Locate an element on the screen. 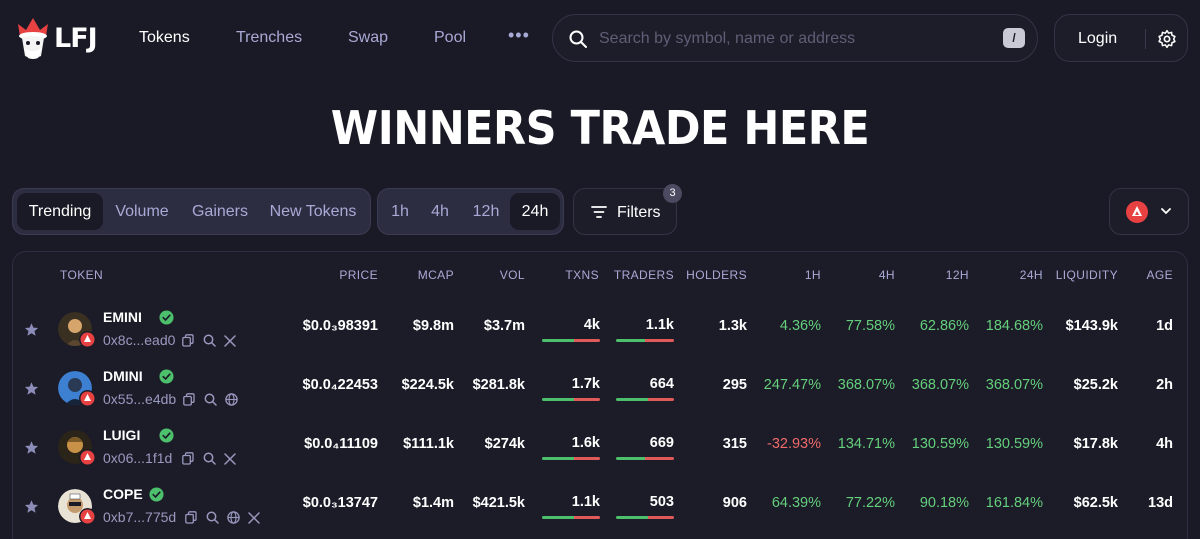 The width and height of the screenshot is (1200, 539). col-header-traders: TRADERS is located at coordinates (643, 275).